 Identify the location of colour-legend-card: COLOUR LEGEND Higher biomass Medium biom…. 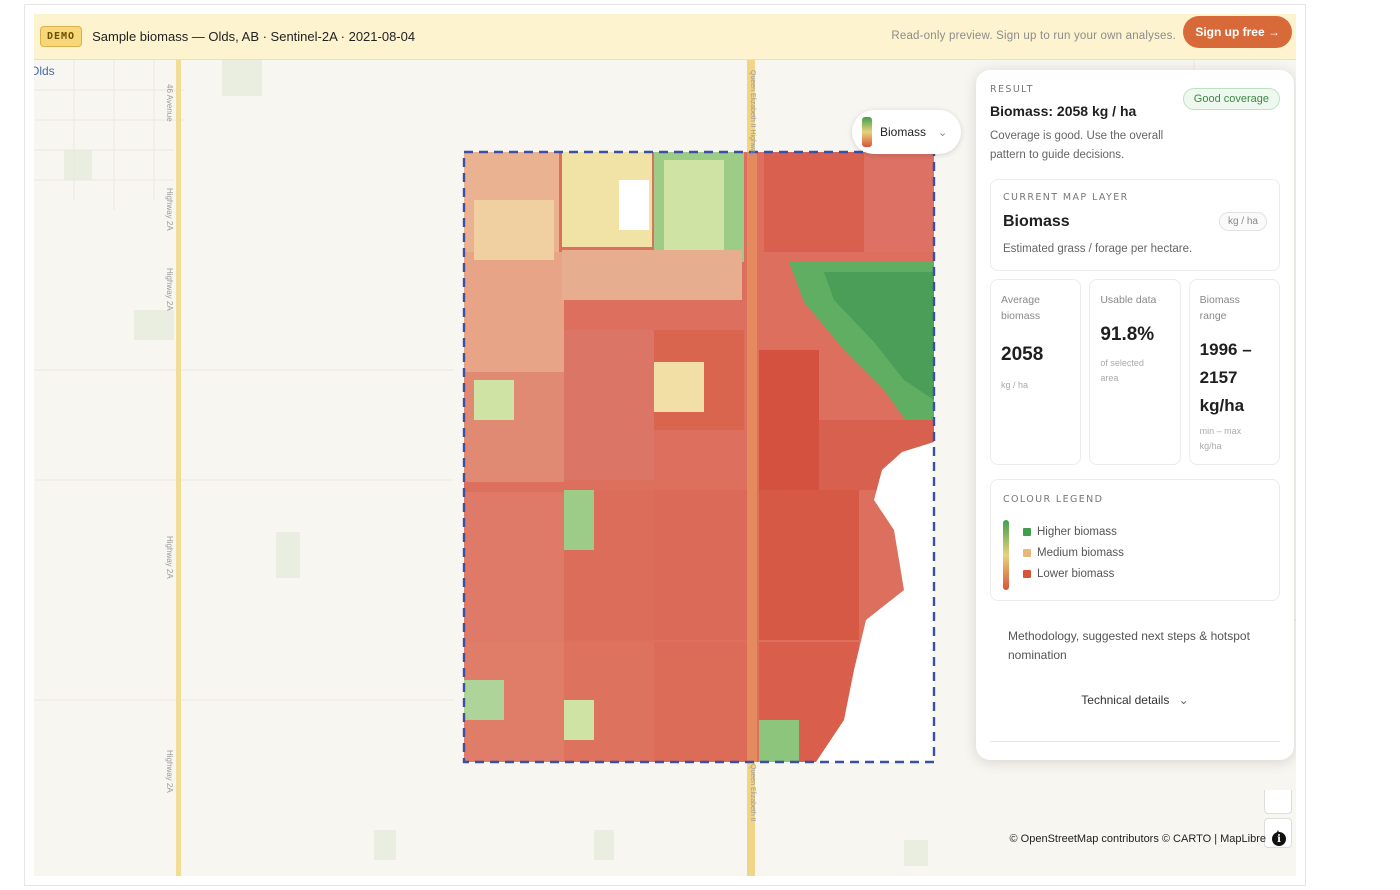
(1135, 540).